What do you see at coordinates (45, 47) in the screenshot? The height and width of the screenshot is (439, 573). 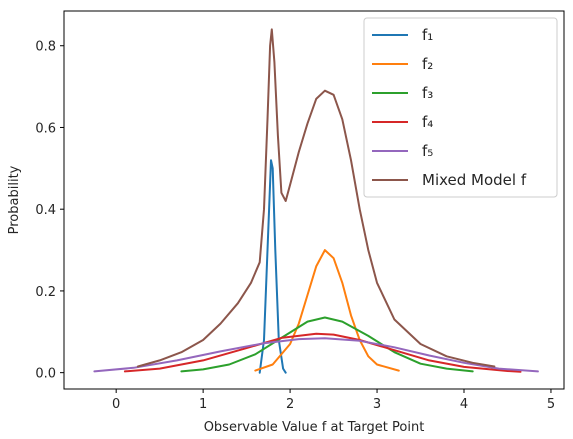 I see `y-tick-label: 0.8` at bounding box center [45, 47].